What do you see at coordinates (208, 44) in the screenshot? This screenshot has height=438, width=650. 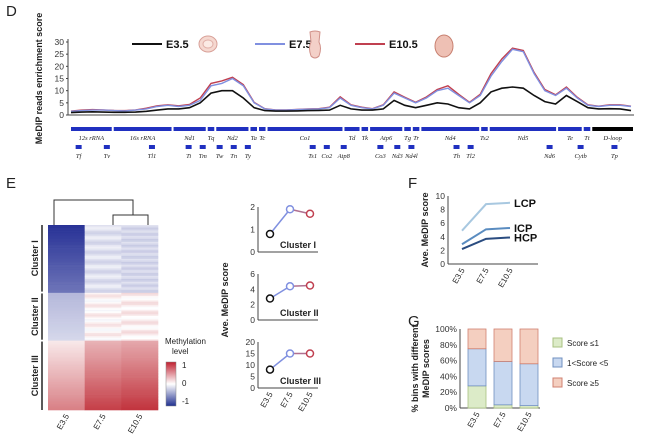 I see `embryo-e35-inner-icon` at bounding box center [208, 44].